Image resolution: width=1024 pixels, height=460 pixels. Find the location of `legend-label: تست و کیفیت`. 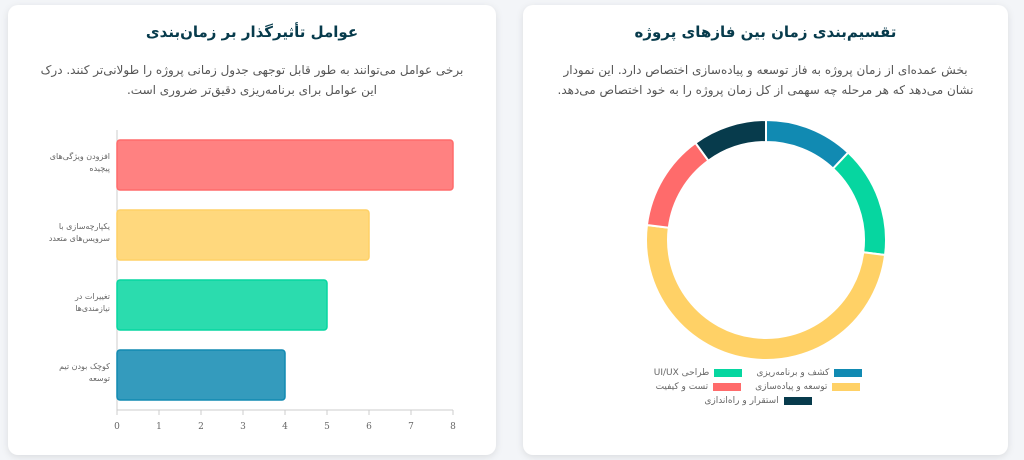

legend-label: تست و کیفیت is located at coordinates (682, 387).